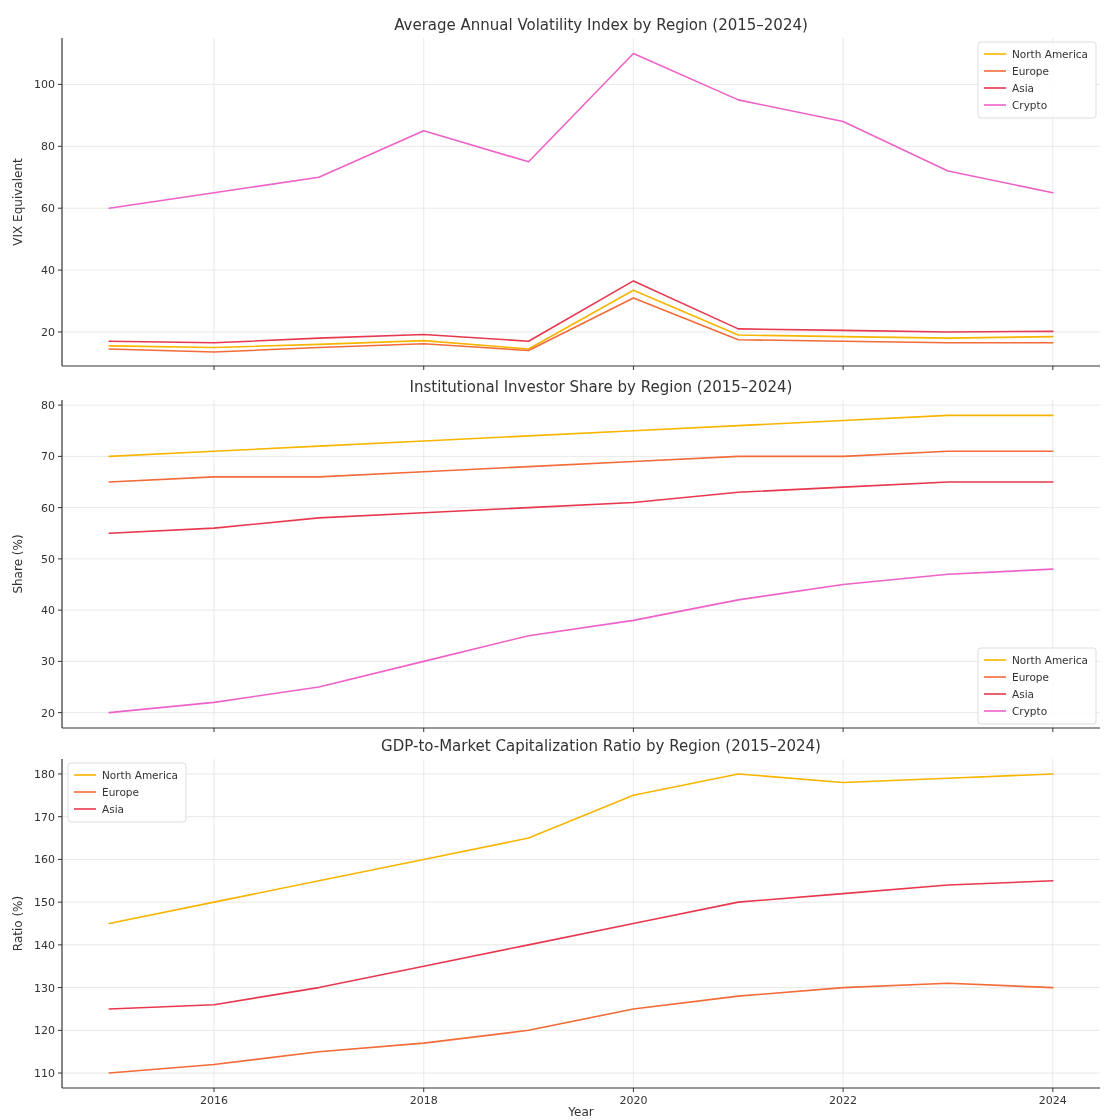 This screenshot has width=1108, height=1120. What do you see at coordinates (44, 903) in the screenshot?
I see `y-tick-label: 150` at bounding box center [44, 903].